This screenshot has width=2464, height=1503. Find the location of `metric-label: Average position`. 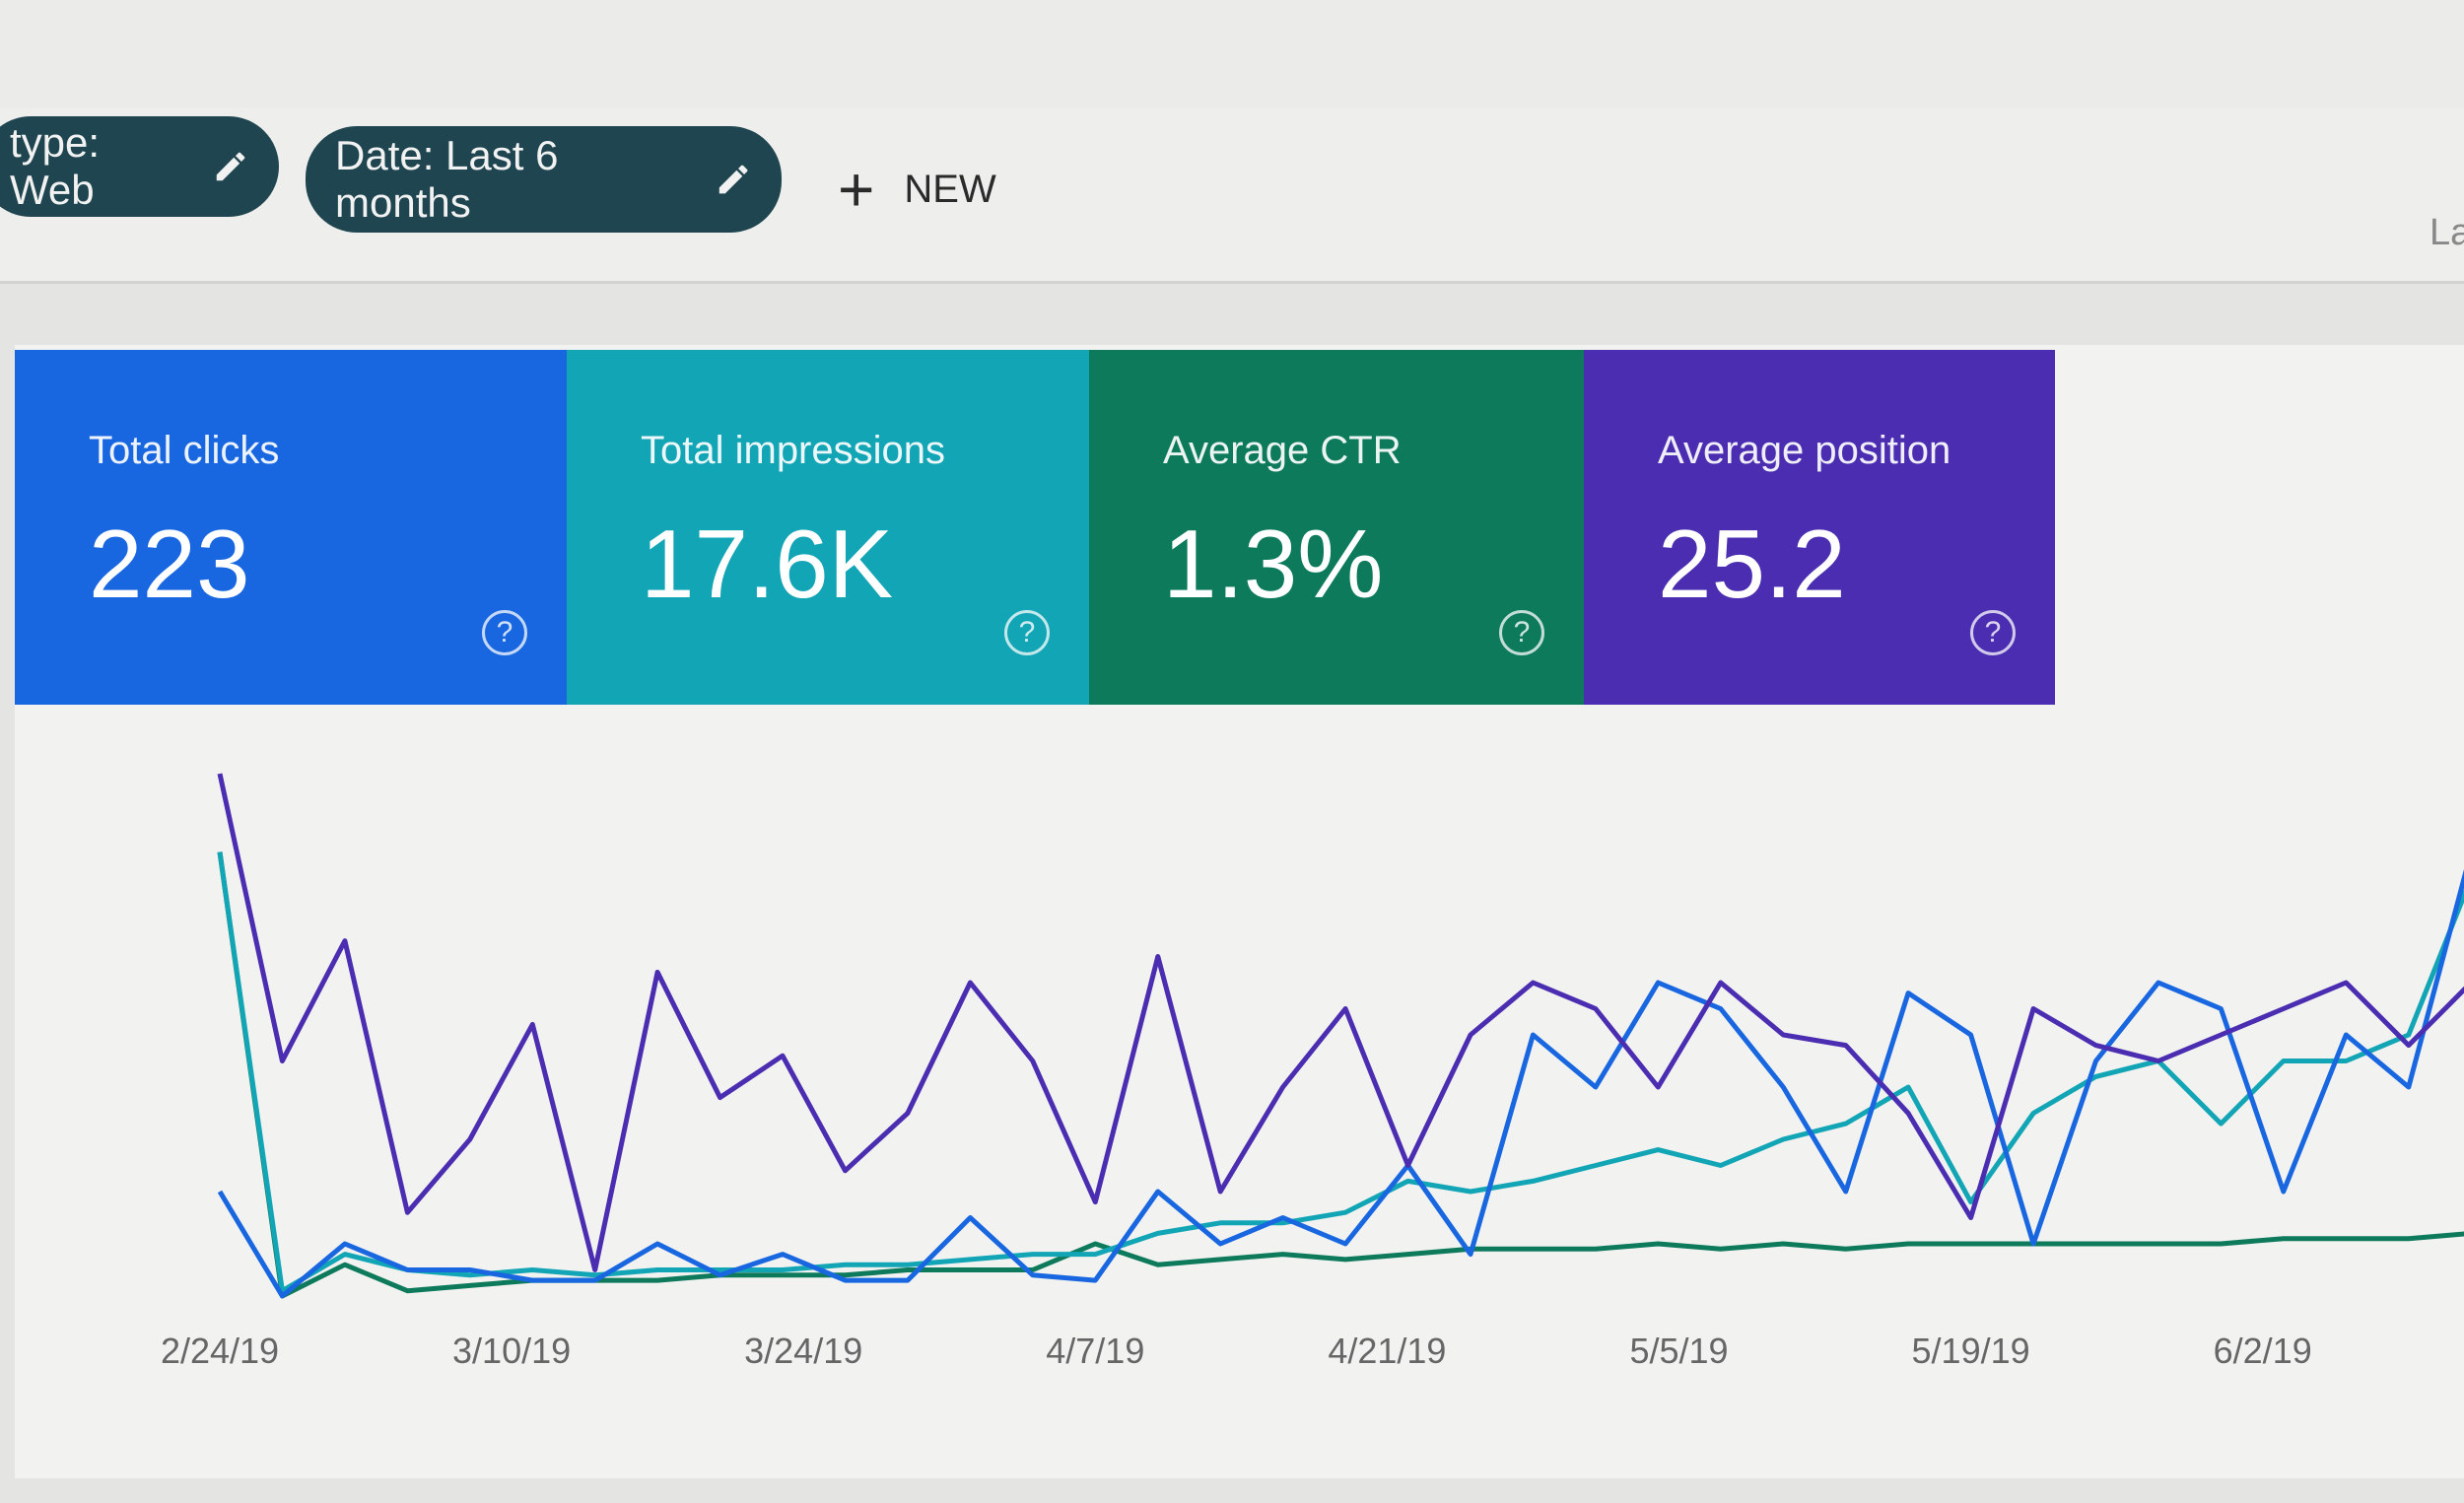

metric-label: Average position is located at coordinates (1804, 450).